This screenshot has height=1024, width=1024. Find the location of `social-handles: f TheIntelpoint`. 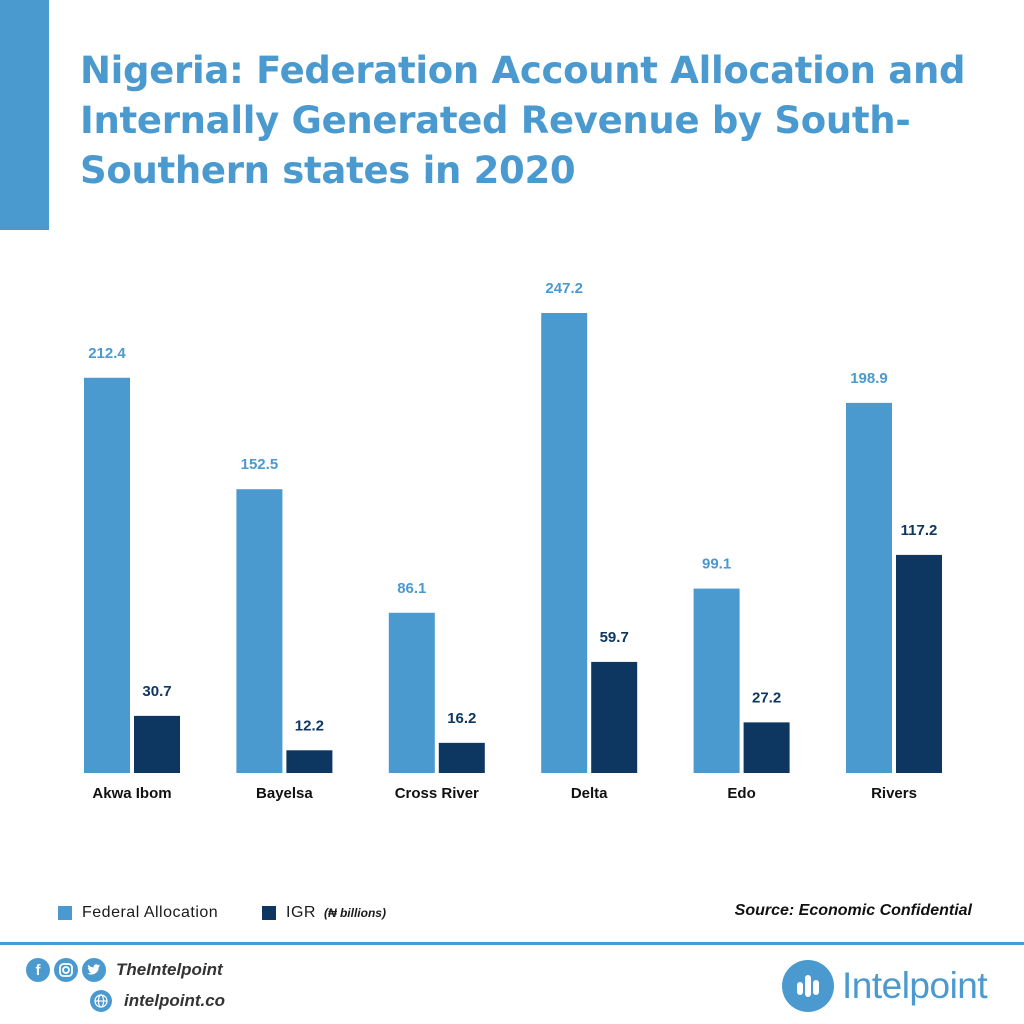

social-handles: f TheIntelpoint is located at coordinates (124, 970).